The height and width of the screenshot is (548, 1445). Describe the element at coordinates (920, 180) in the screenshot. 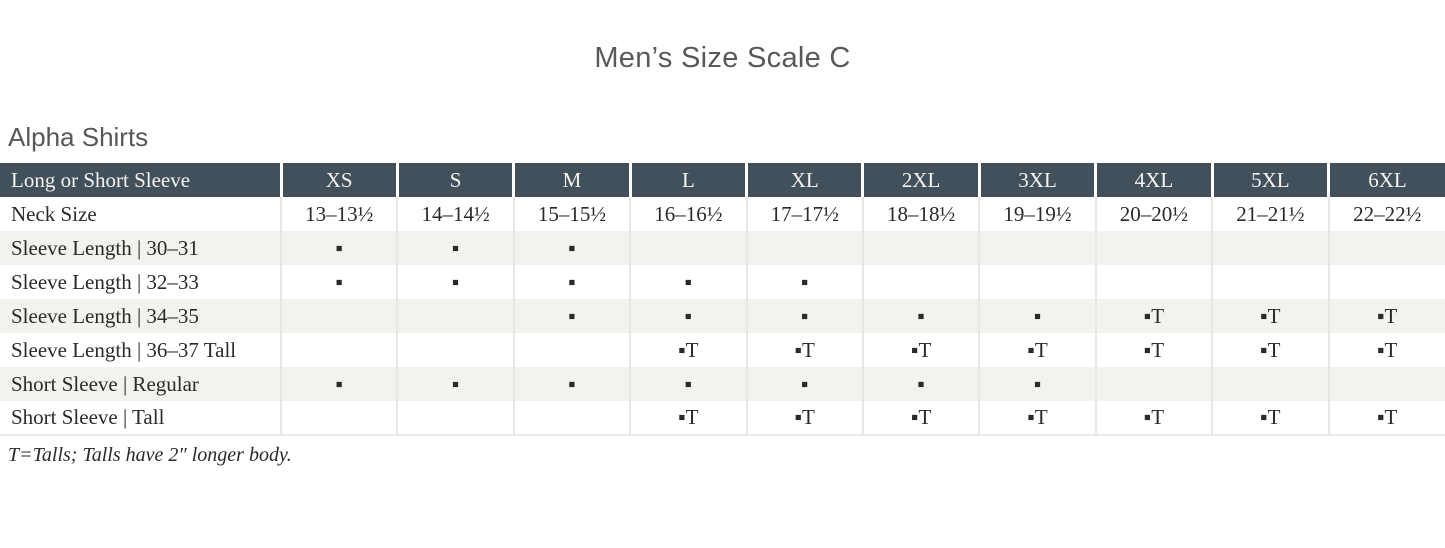

I see `column-header-2xl: 2XL` at that location.